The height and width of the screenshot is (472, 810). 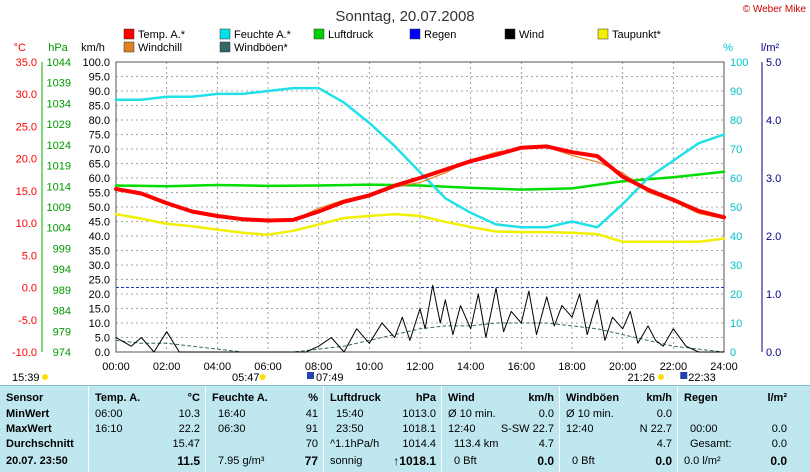 I want to click on y-tick-hpa: 1004, so click(x=59, y=229).